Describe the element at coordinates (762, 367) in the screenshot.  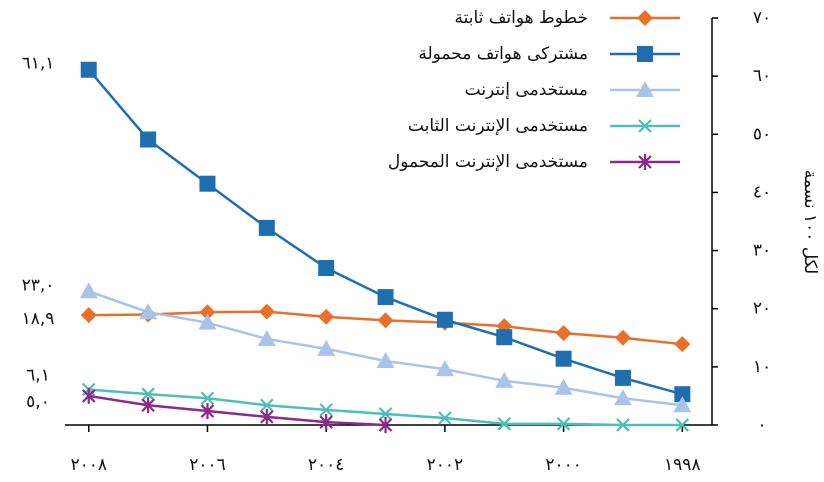
I see `y-tick-label: ١٠` at that location.